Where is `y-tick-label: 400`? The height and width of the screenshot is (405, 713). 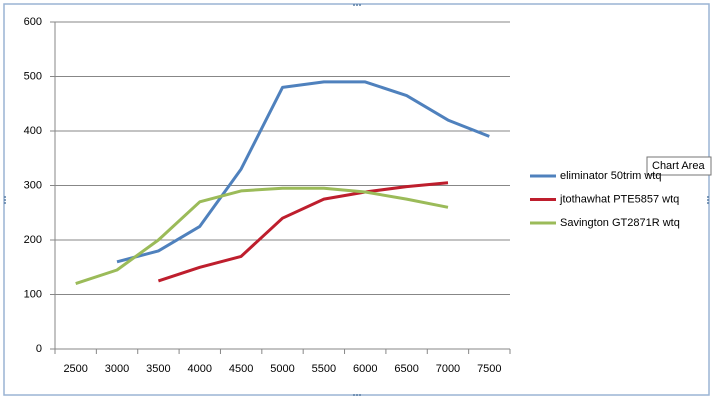 y-tick-label: 400 is located at coordinates (33, 131).